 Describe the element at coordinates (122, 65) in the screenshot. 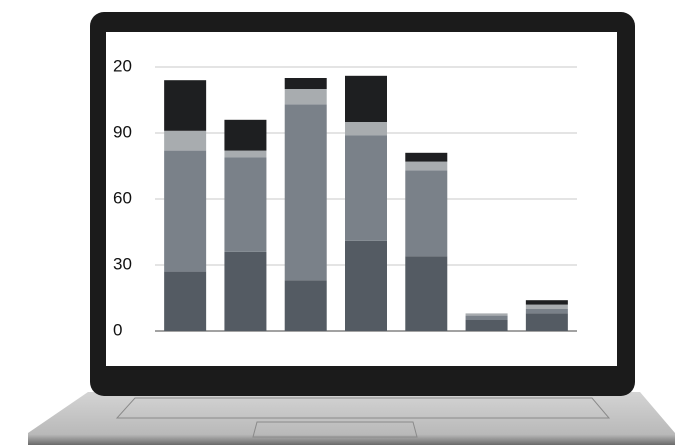

I see `y-tick-label: 20` at that location.